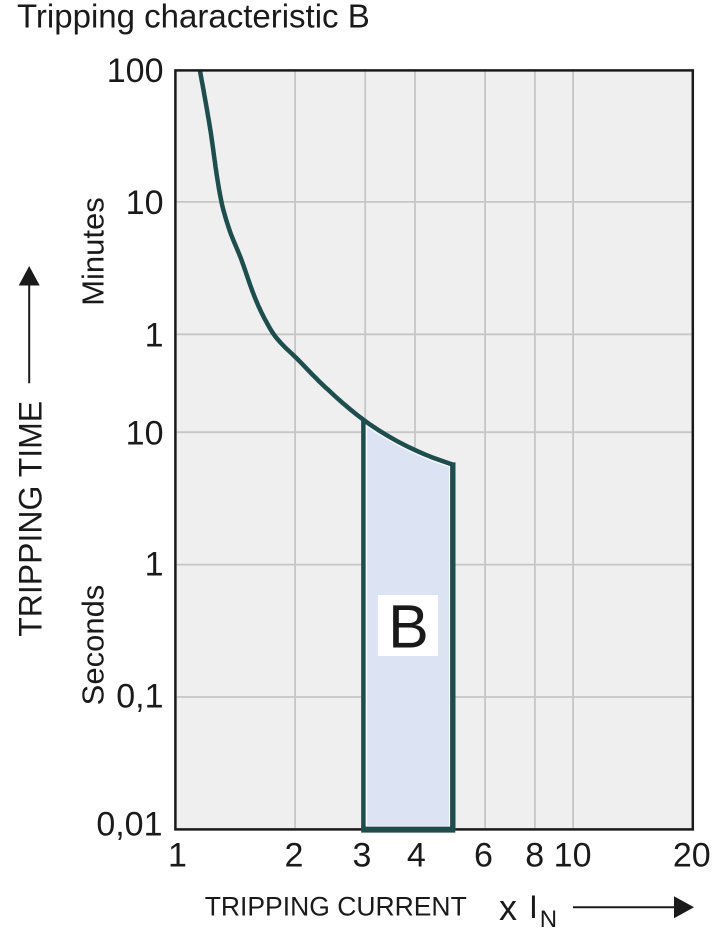  Describe the element at coordinates (93, 251) in the screenshot. I see `svg-text: Minutes` at that location.